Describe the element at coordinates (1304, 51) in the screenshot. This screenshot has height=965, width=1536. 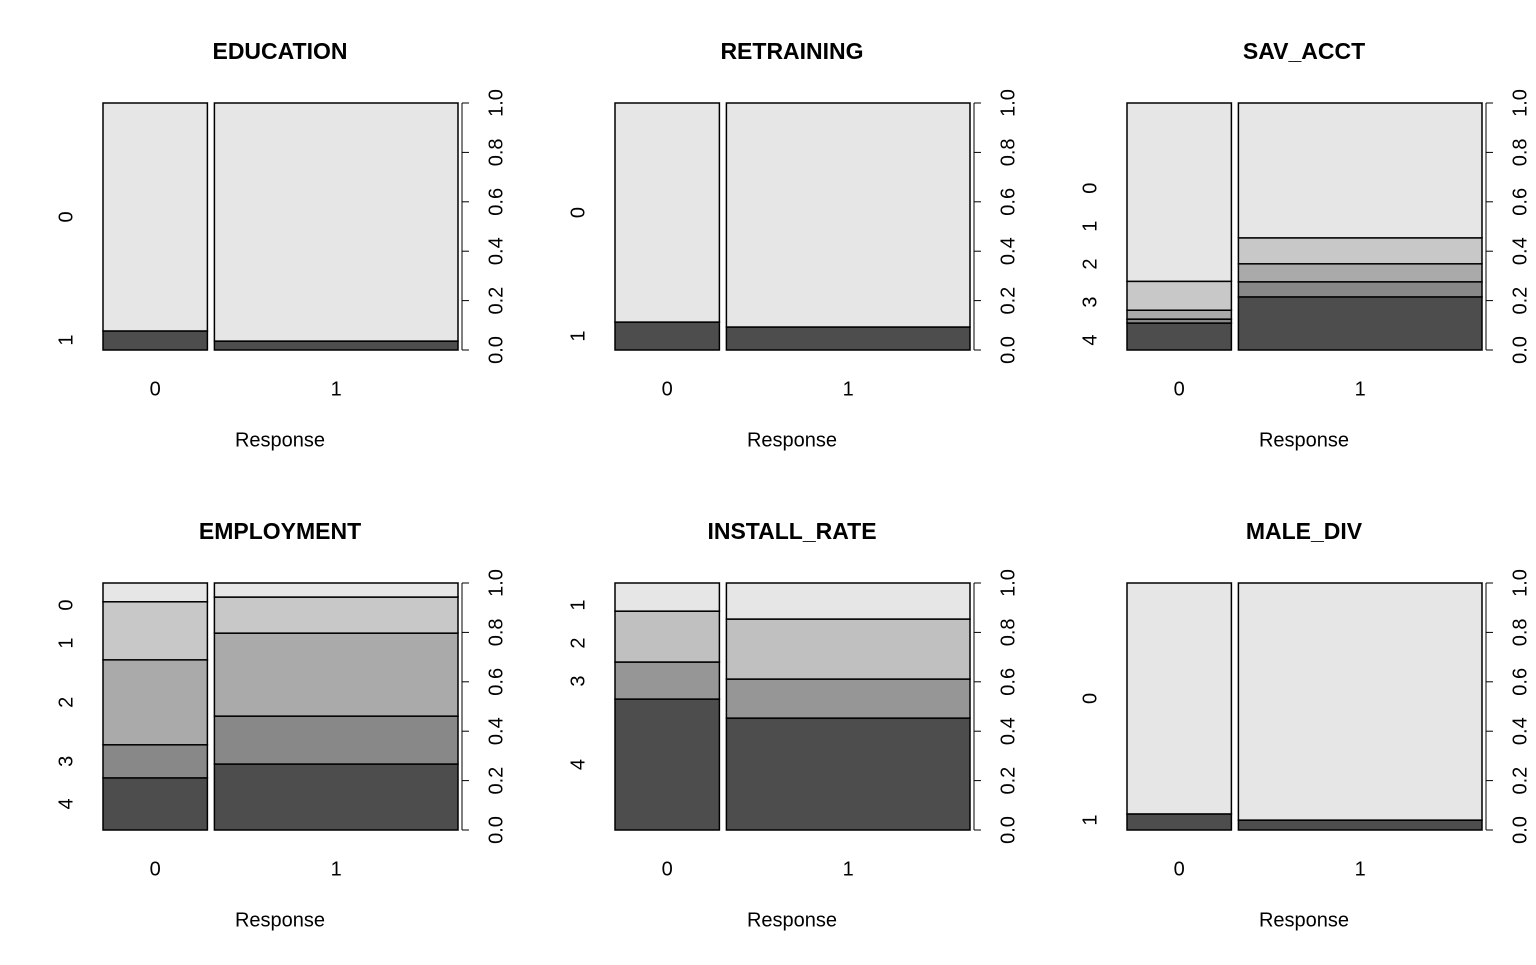
I see `chart-title: SAV_ACCT` at that location.